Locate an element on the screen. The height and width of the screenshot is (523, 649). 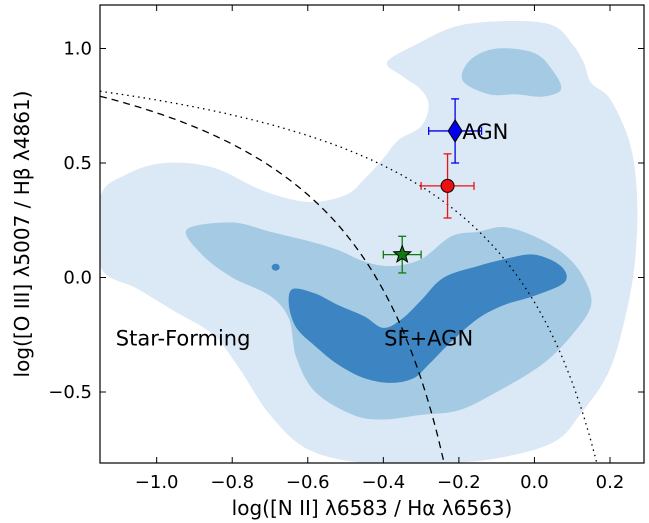
x-tick-label: −0.2 is located at coordinates (459, 482).